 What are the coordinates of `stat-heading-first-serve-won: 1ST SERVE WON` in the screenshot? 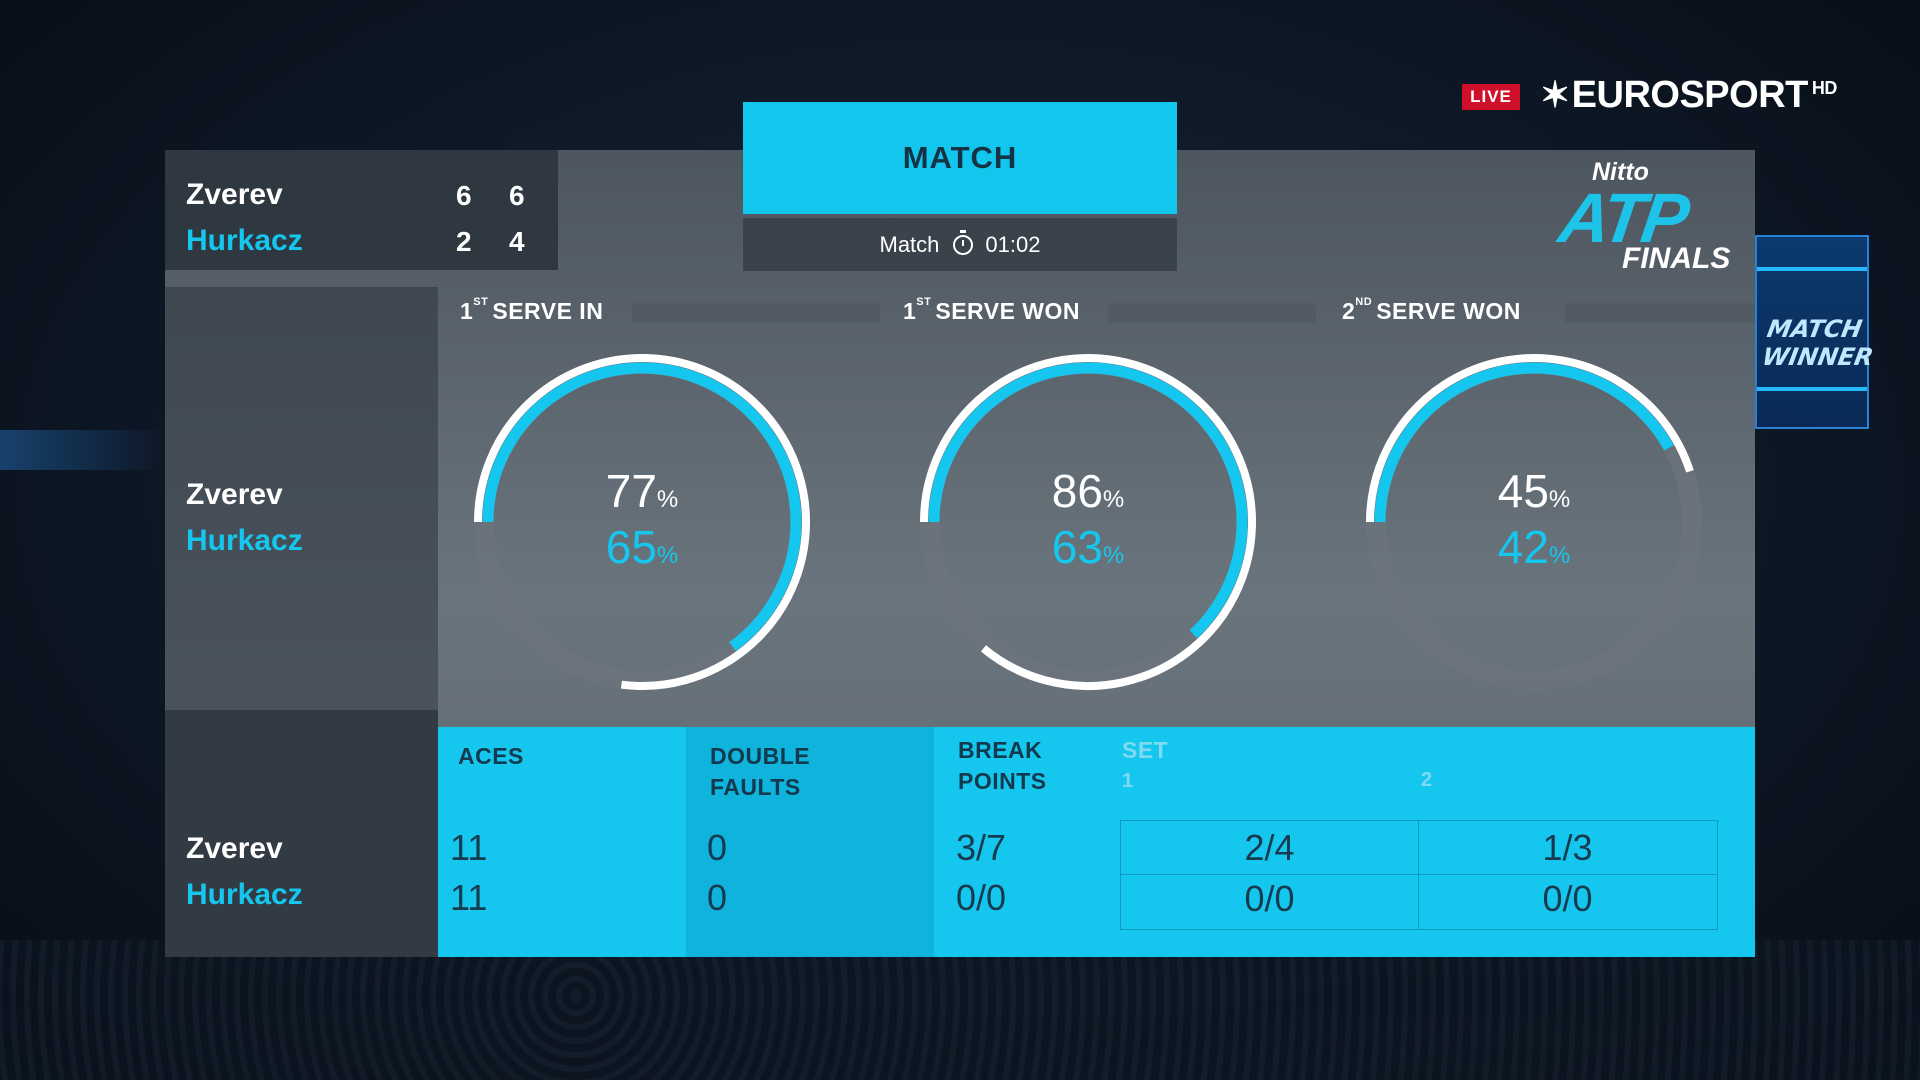 It's located at (992, 310).